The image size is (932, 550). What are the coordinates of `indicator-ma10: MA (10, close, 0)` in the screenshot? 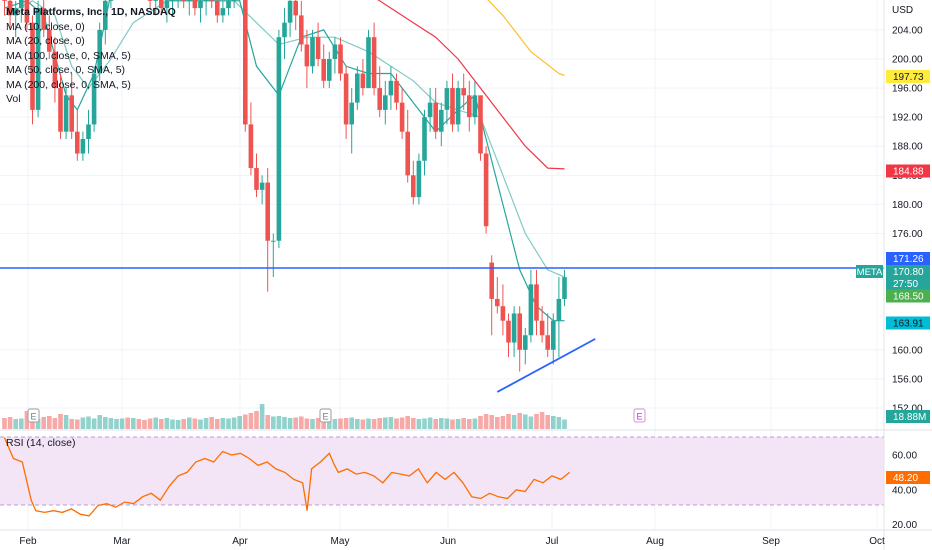 It's located at (45, 26).